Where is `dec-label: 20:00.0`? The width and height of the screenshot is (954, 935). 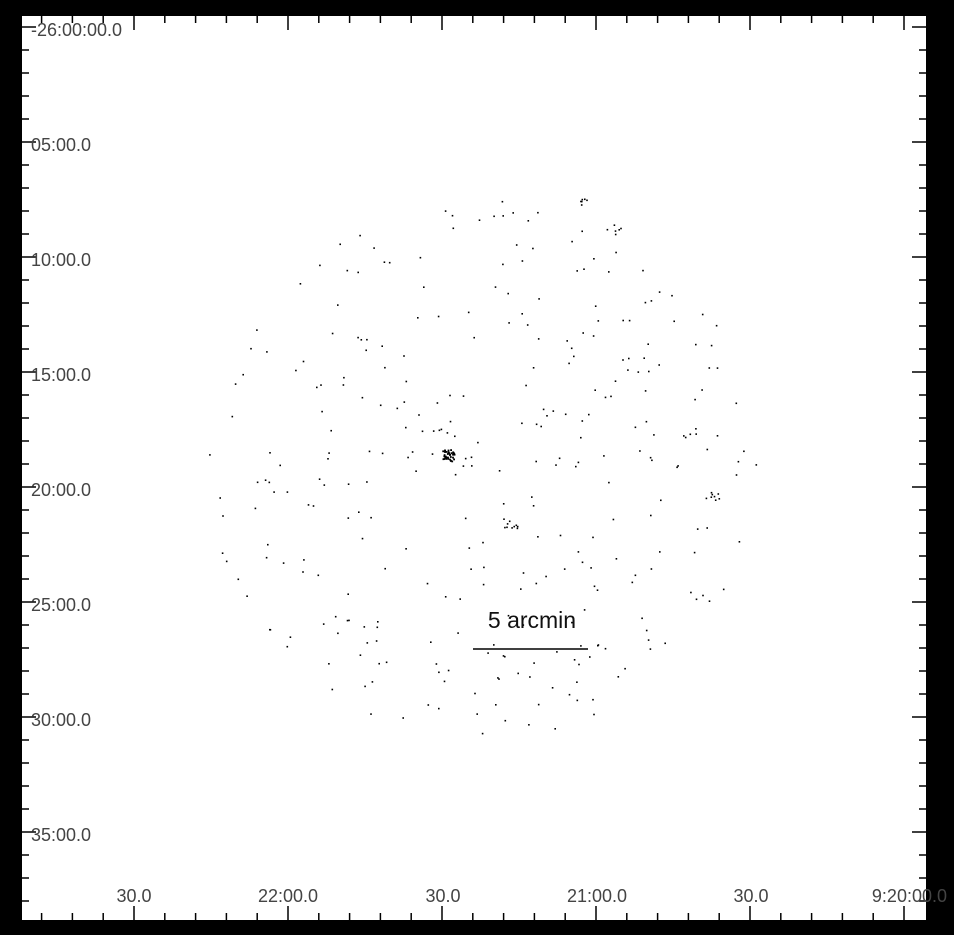
dec-label: 20:00.0 is located at coordinates (61, 490).